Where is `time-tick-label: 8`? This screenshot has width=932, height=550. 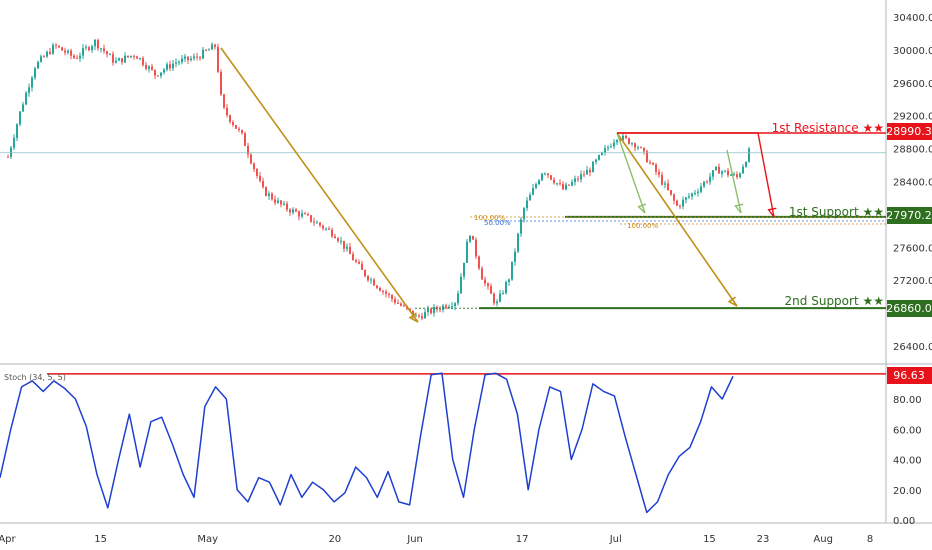
time-tick-label: 8 is located at coordinates (870, 539).